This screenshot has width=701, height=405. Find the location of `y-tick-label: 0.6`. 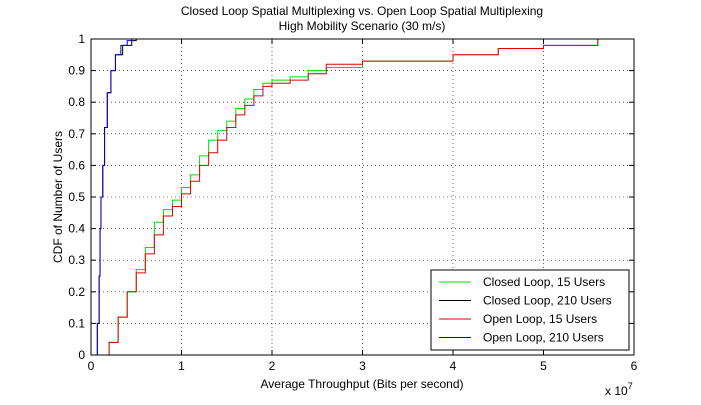

y-tick-label: 0.6 is located at coordinates (76, 165).